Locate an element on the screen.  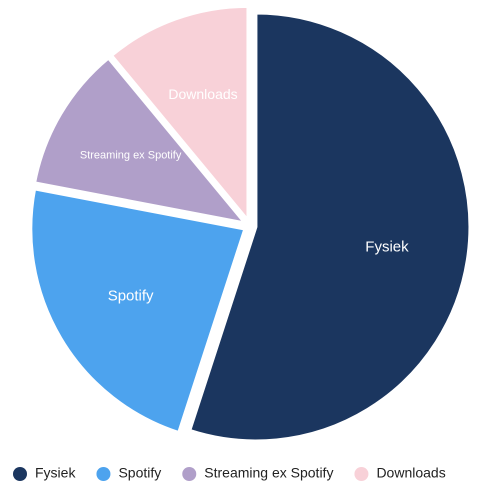
slice-label: Downloads is located at coordinates (202, 94).